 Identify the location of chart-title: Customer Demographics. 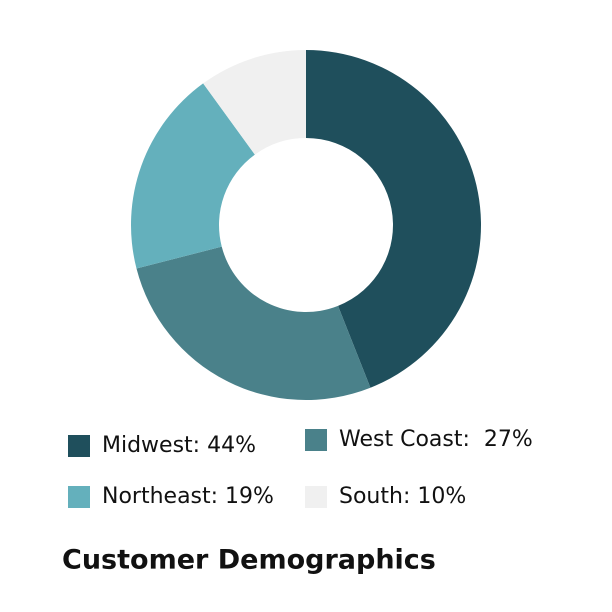
(249, 560).